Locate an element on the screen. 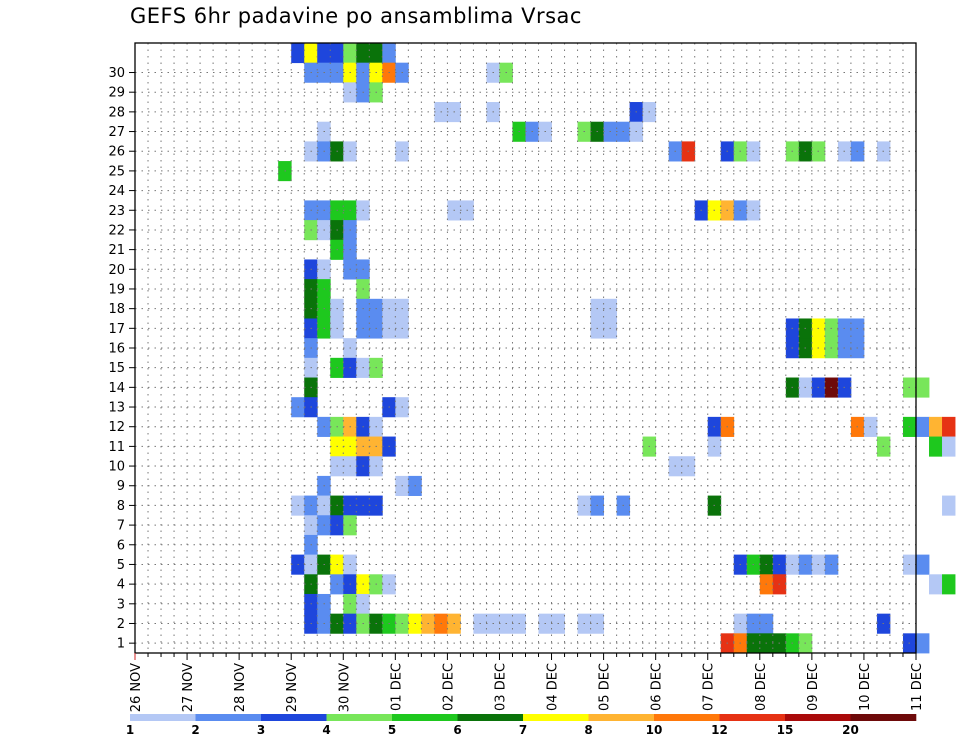 The width and height of the screenshot is (960, 746). y-tick-label: 12 is located at coordinates (116, 427).